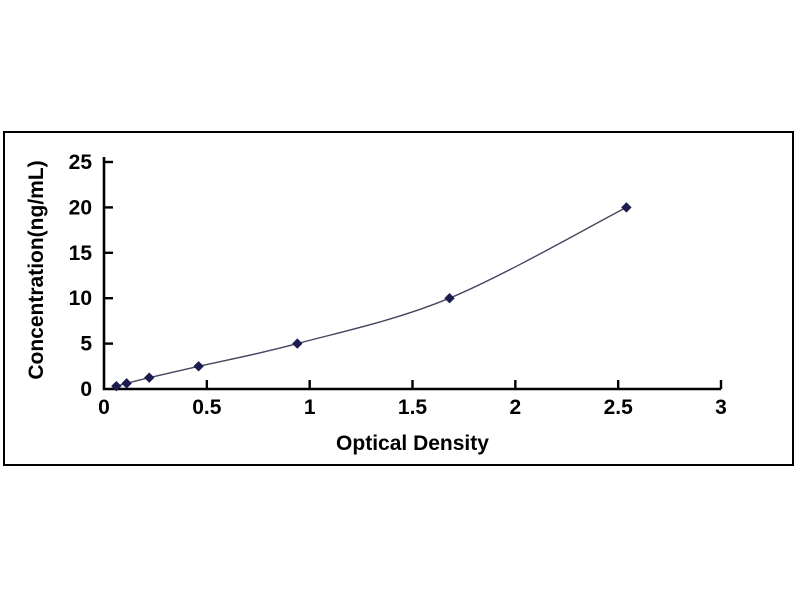 The width and height of the screenshot is (800, 600). What do you see at coordinates (619, 407) in the screenshot?
I see `x-tick-label: 2.5` at bounding box center [619, 407].